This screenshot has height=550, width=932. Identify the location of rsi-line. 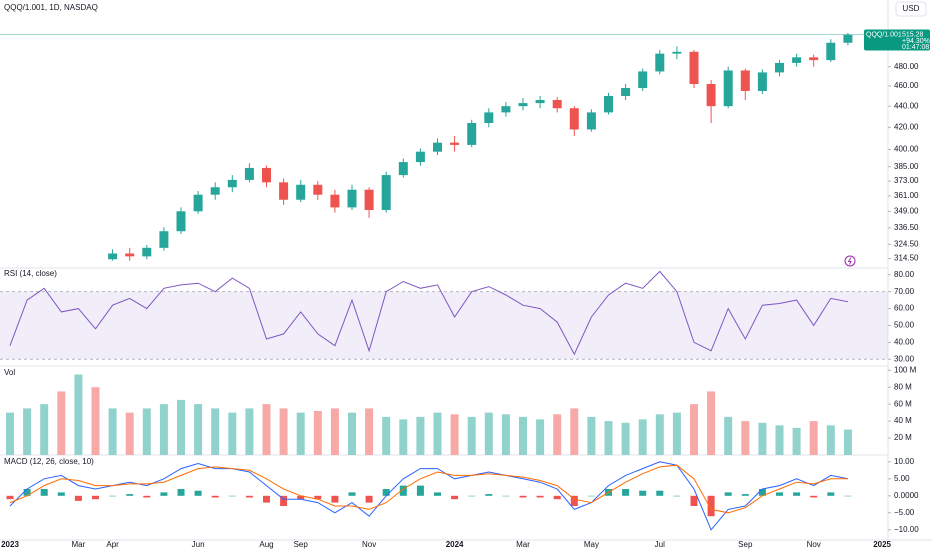
(428, 313).